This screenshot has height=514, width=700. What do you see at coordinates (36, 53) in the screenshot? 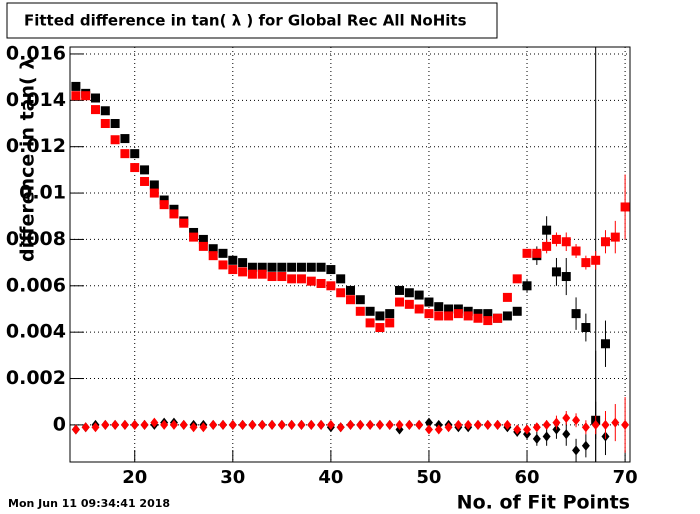
I see `y-tick-label: 0.016` at bounding box center [36, 53].